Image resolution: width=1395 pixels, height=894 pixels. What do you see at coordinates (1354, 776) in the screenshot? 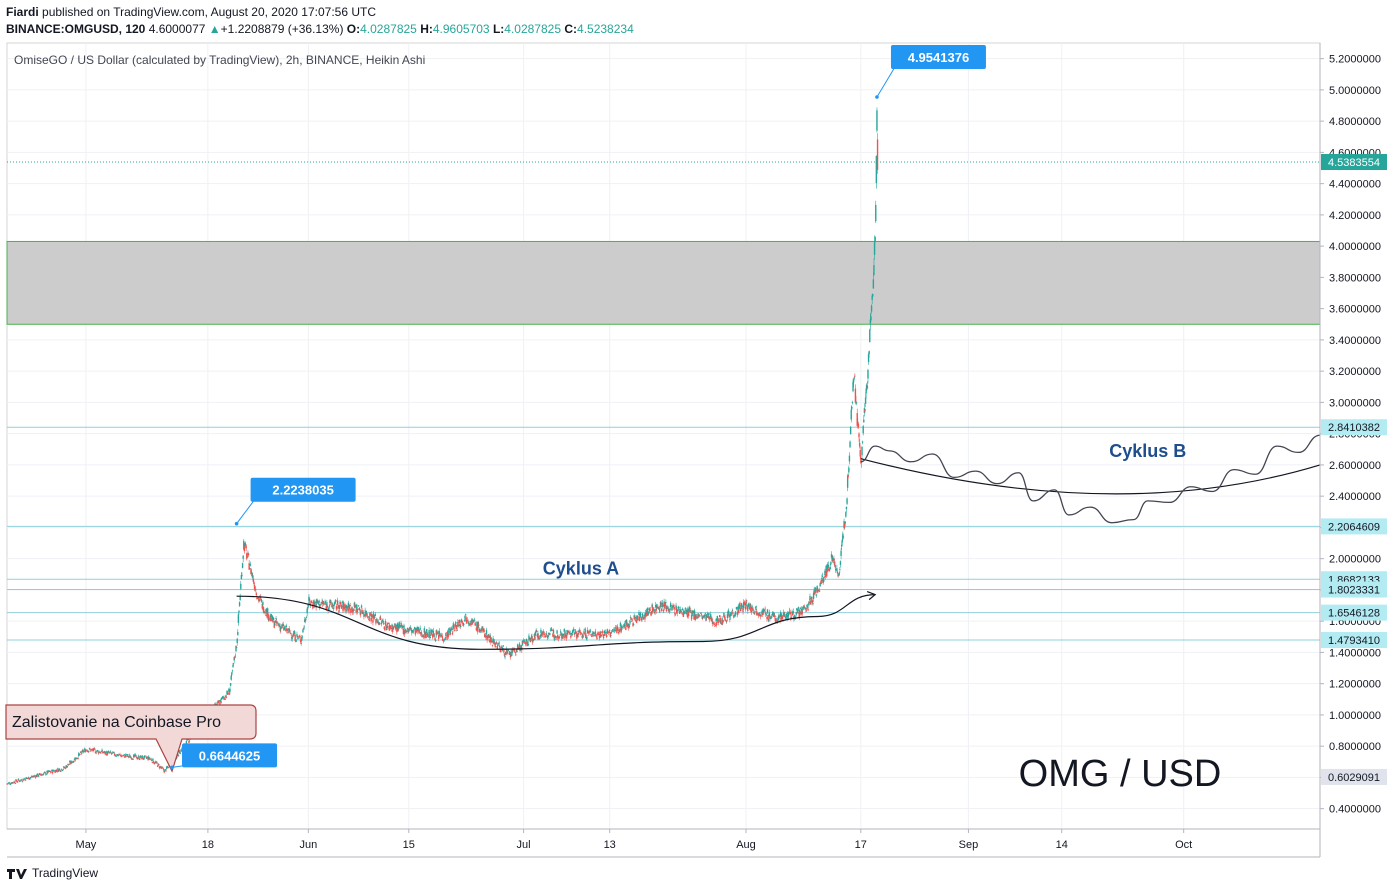
I see `scale-marker-badge` at bounding box center [1354, 776].